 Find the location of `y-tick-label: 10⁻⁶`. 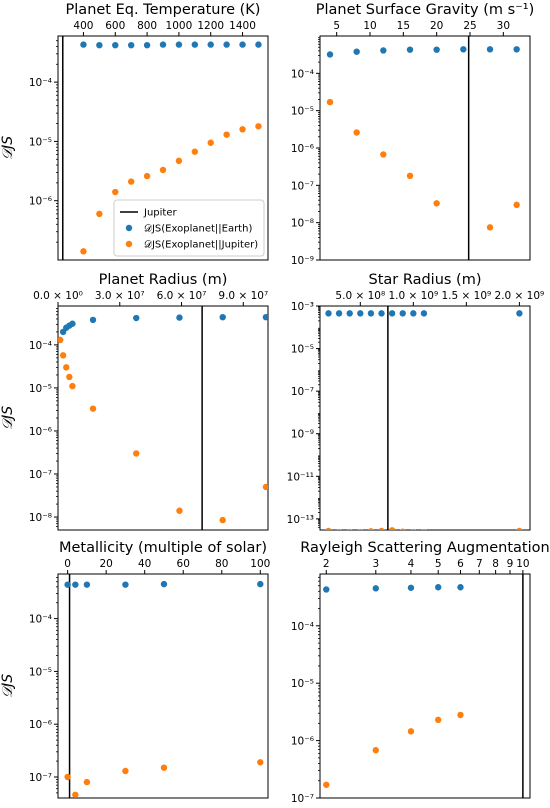

y-tick-label: 10⁻⁶ is located at coordinates (40, 202).